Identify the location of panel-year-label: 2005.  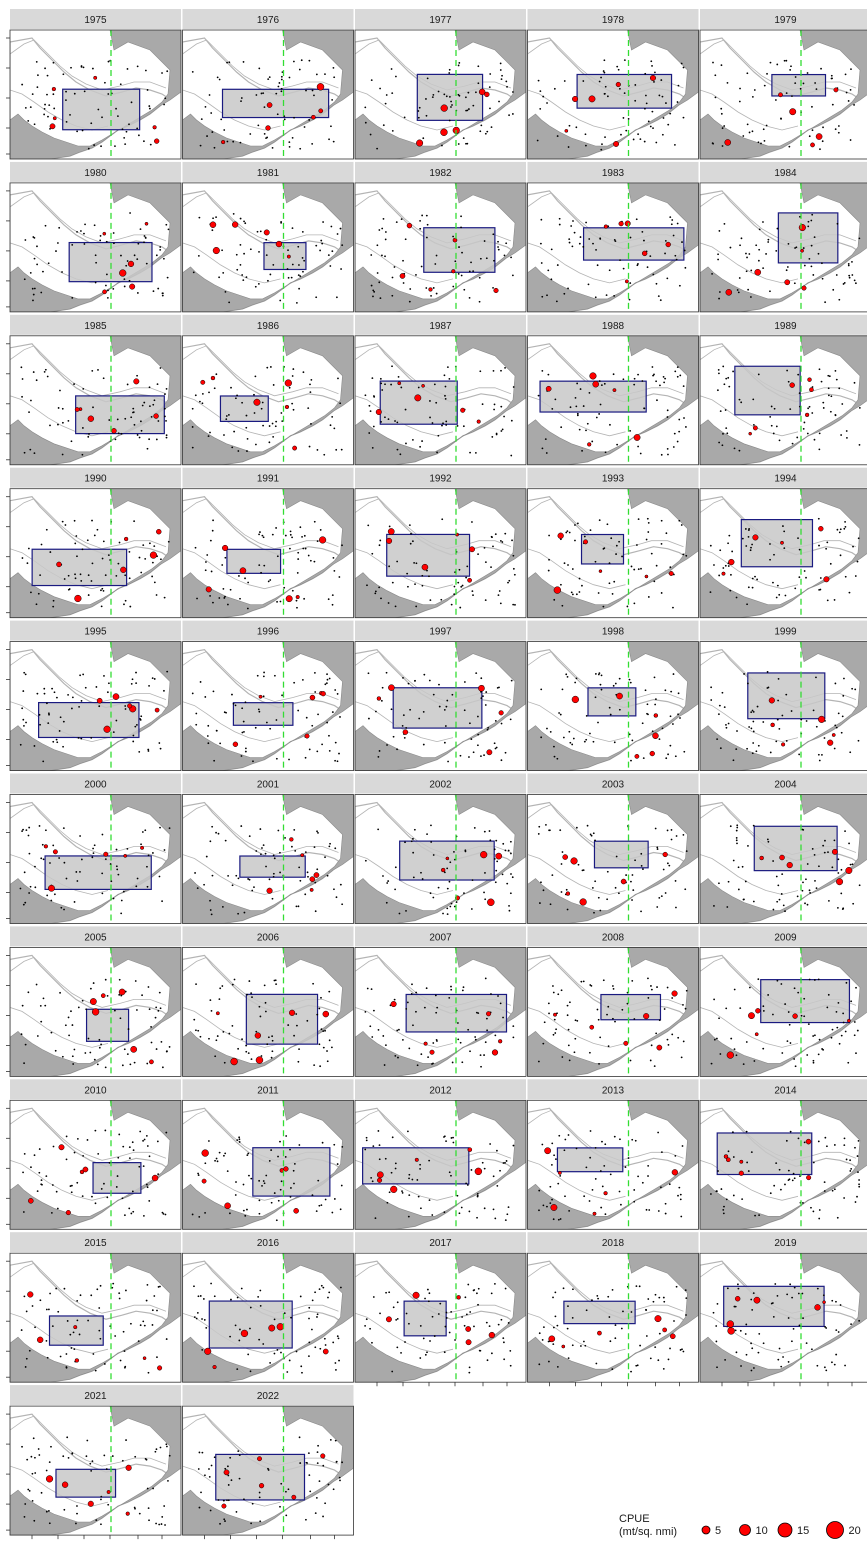
(95, 937).